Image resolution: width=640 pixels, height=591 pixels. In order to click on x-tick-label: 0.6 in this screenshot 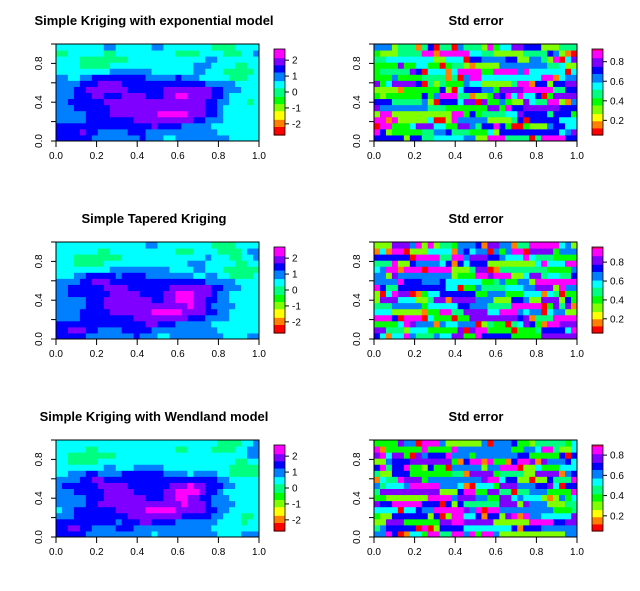, I will do `click(496, 156)`.